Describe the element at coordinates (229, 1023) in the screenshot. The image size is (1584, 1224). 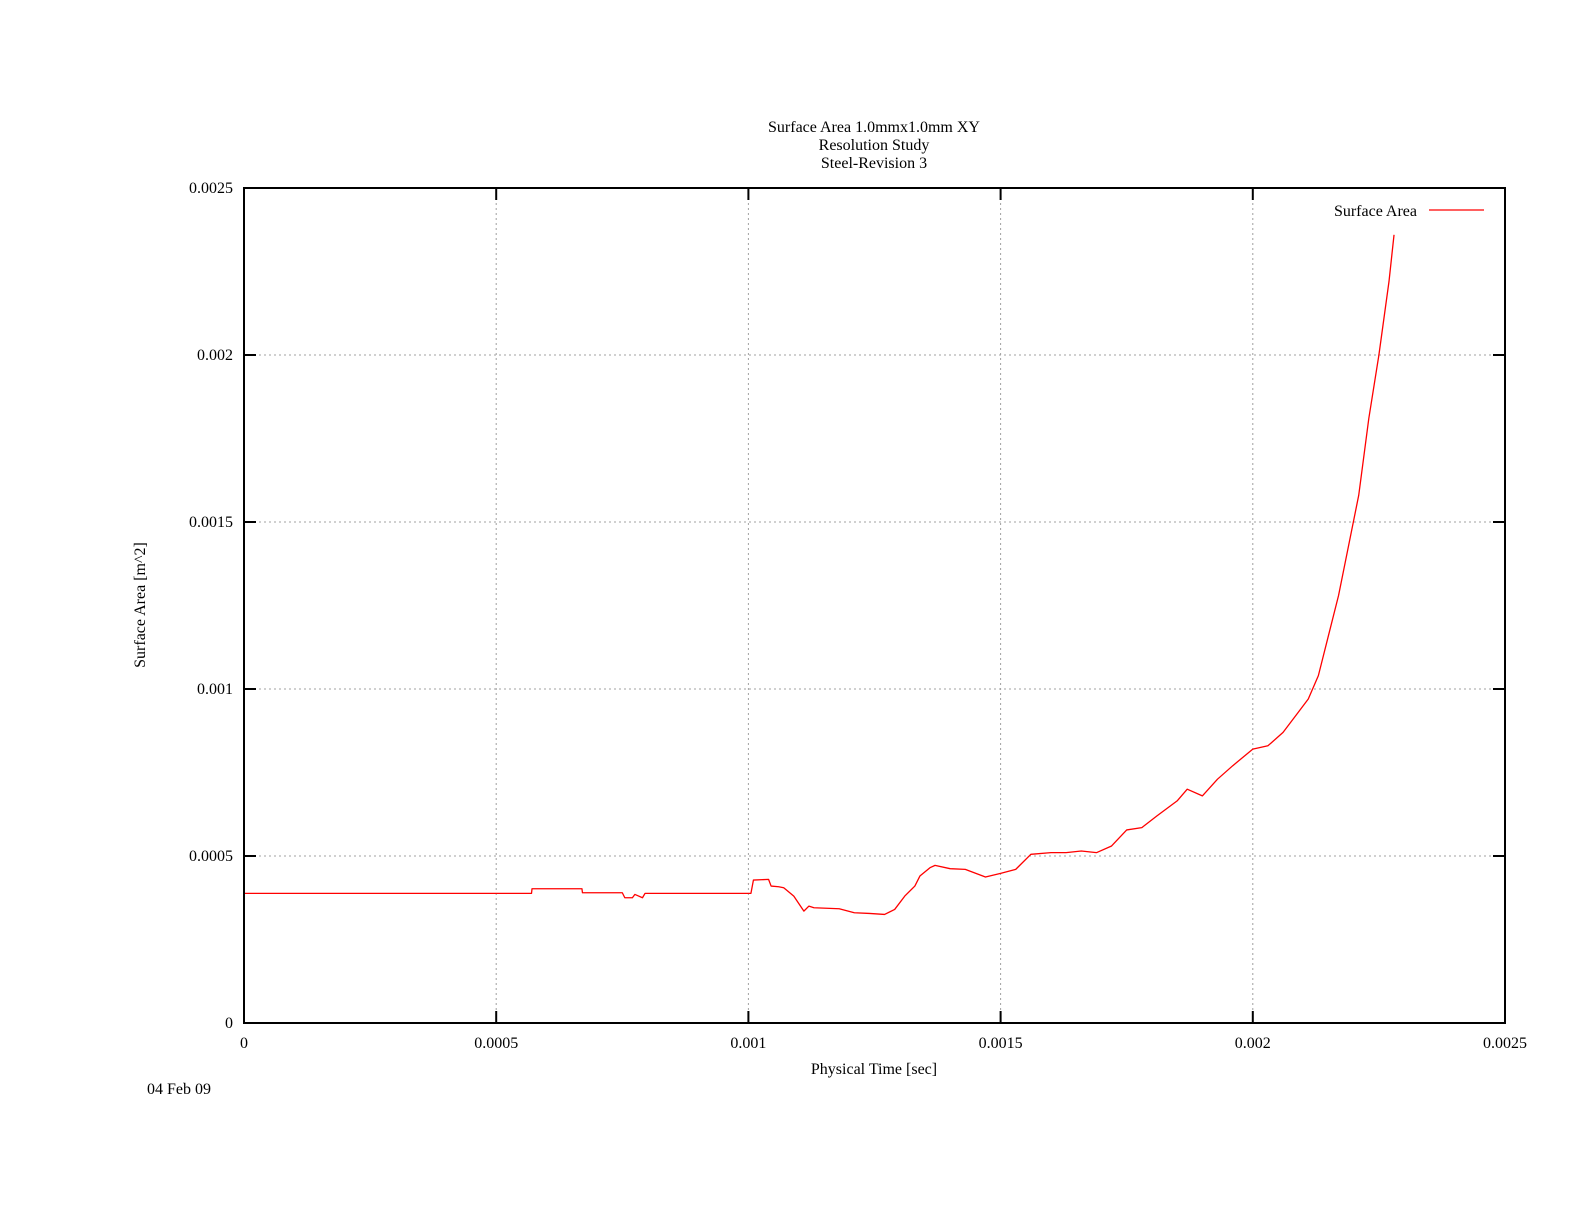
I see `y-tick-label: 0` at that location.